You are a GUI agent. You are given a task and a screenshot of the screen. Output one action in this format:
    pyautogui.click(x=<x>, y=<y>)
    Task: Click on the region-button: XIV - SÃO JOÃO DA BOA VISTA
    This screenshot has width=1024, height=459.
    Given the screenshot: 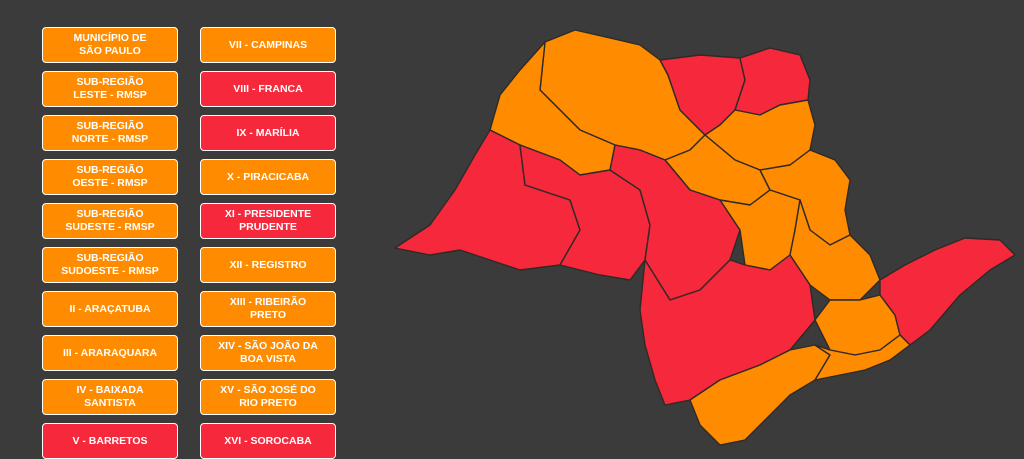 What is the action you would take?
    pyautogui.click(x=268, y=353)
    